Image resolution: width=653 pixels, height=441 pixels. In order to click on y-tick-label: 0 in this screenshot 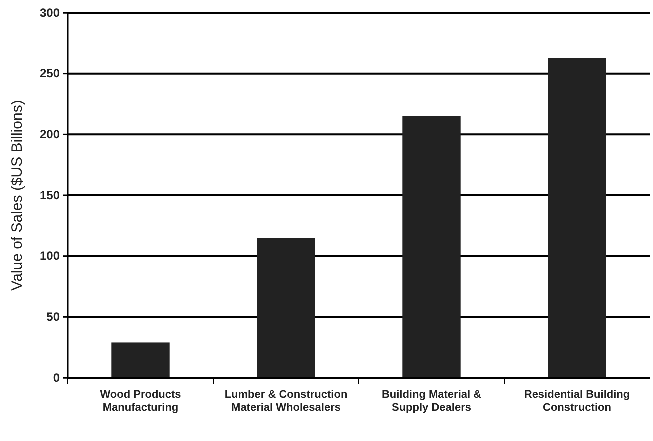, I will do `click(56, 377)`.